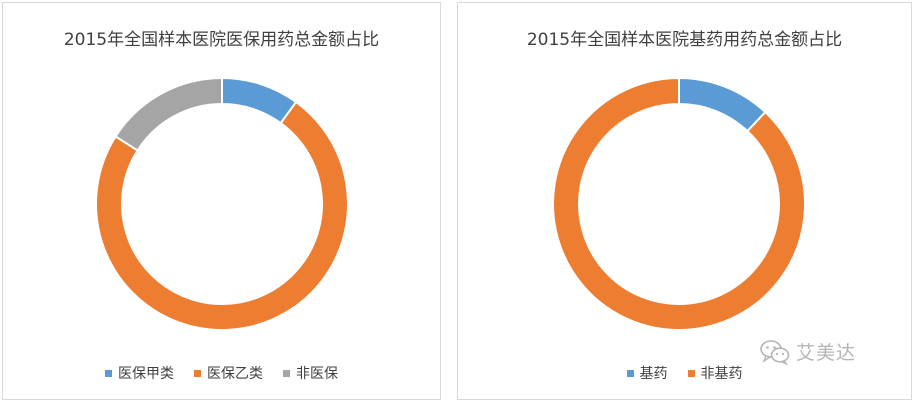 This screenshot has height=404, width=916. I want to click on chart-title: 2015年全国样本医院医保用药总金额占比, so click(221, 40).